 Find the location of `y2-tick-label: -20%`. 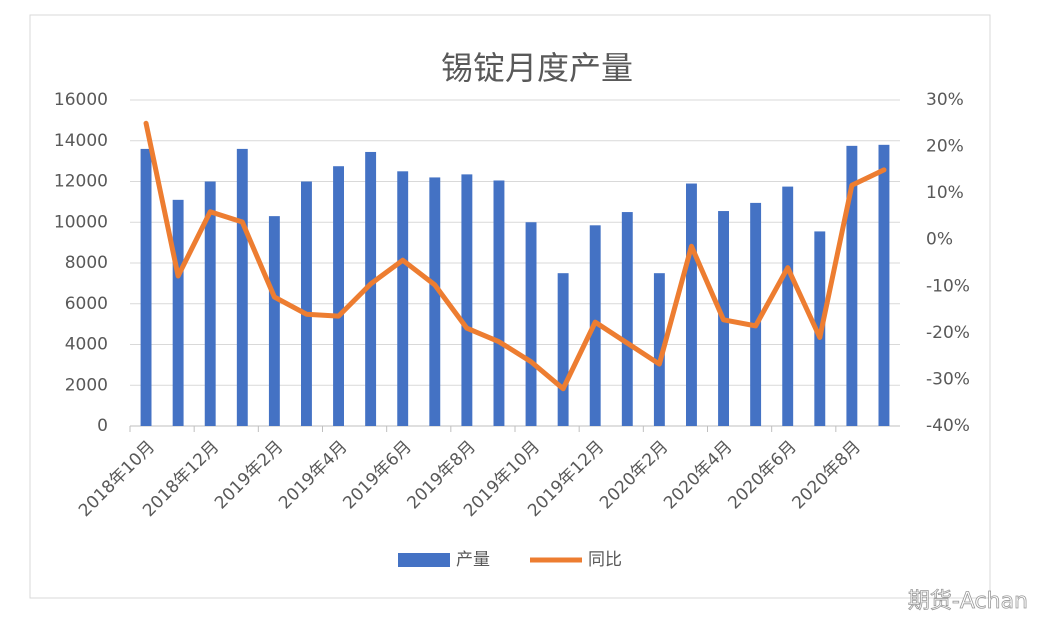

y2-tick-label: -20% is located at coordinates (948, 333).